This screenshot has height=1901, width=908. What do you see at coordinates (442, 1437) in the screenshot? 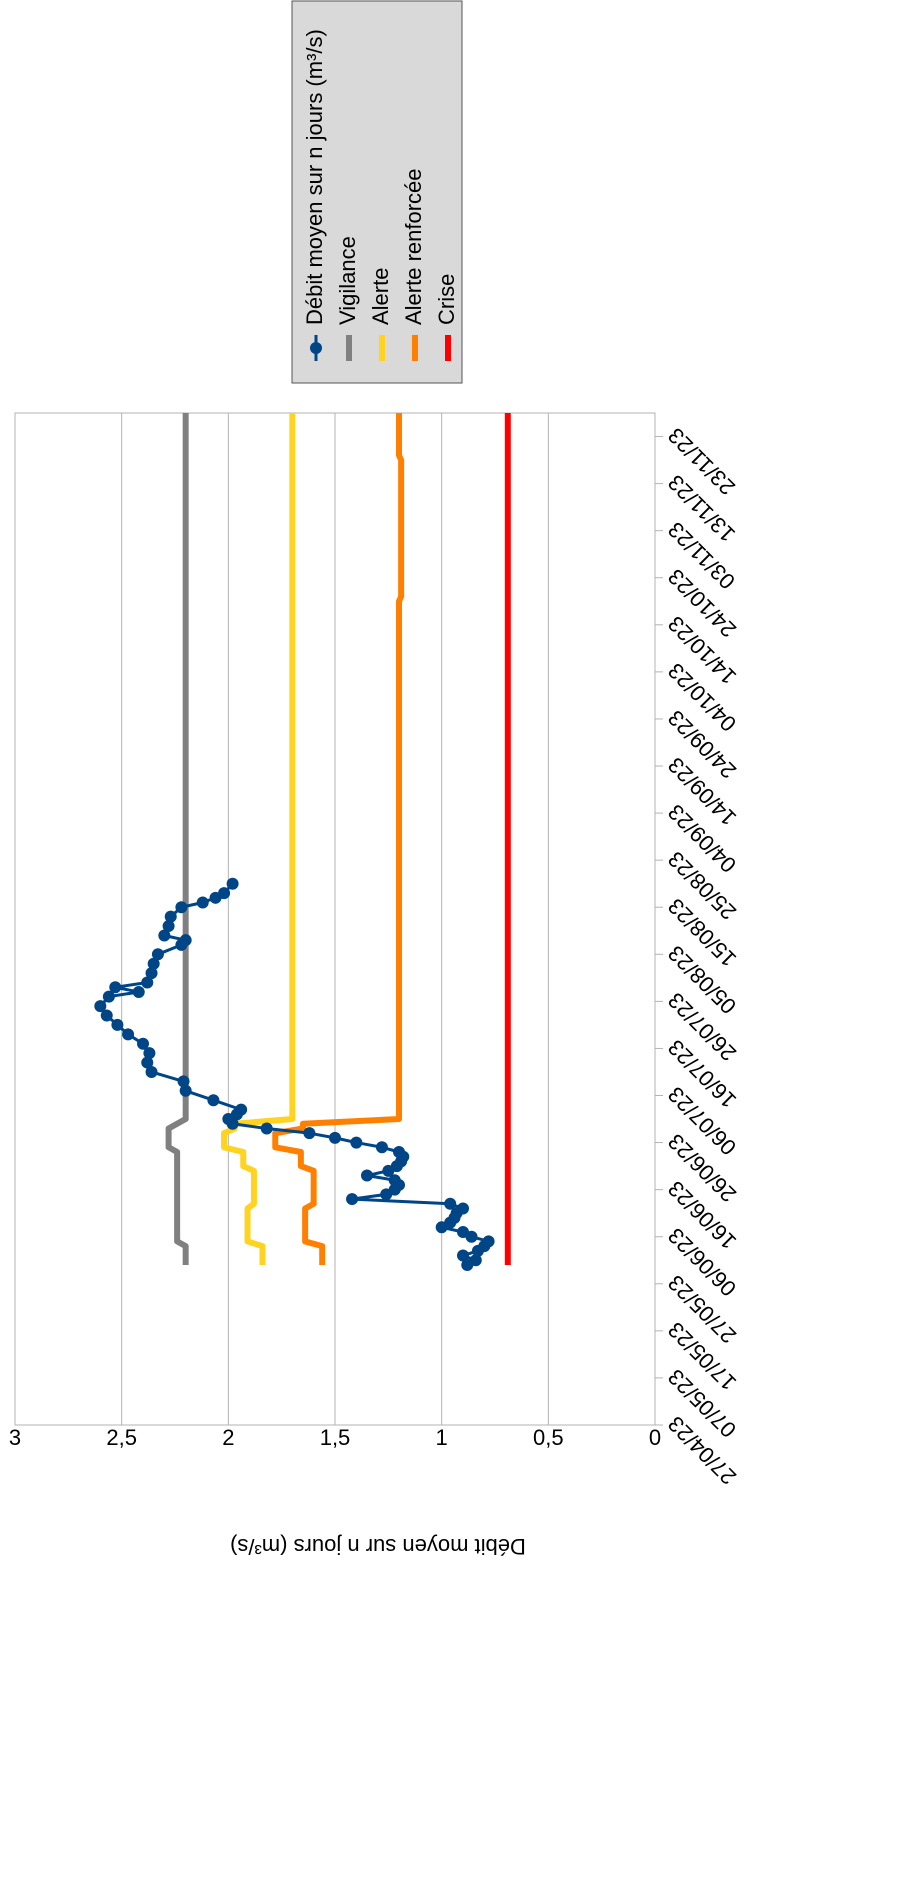
I see `y-tick-label: 1` at bounding box center [442, 1437].